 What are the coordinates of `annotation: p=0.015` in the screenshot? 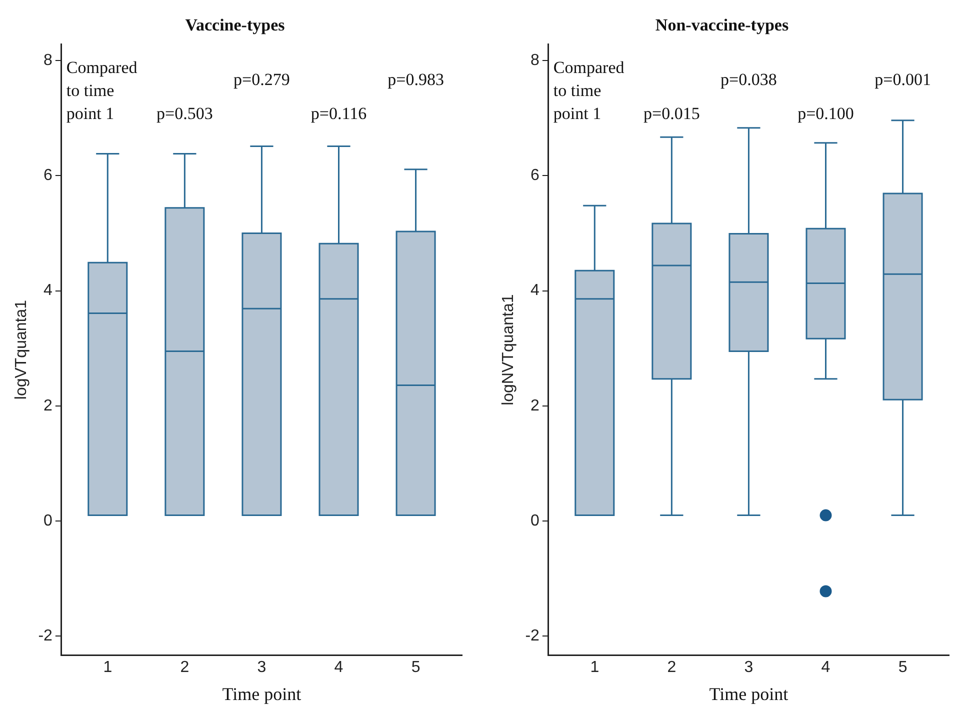 It's located at (672, 113).